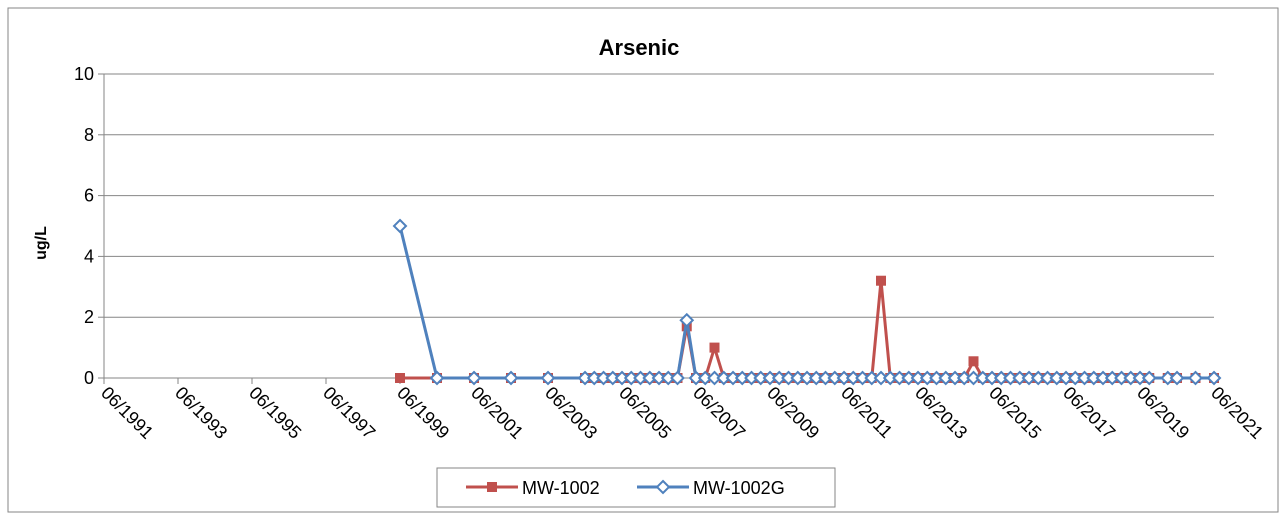 The image size is (1286, 520). What do you see at coordinates (89, 256) in the screenshot?
I see `y-tick-label: 4` at bounding box center [89, 256].